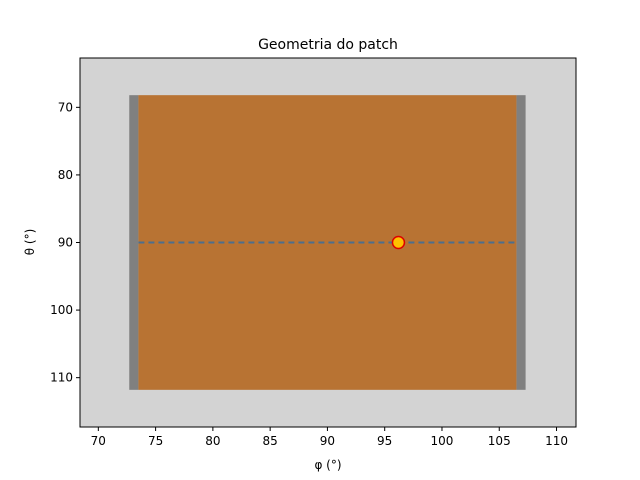 This screenshot has height=480, width=640. I want to click on x-tick-label: 110, so click(556, 441).